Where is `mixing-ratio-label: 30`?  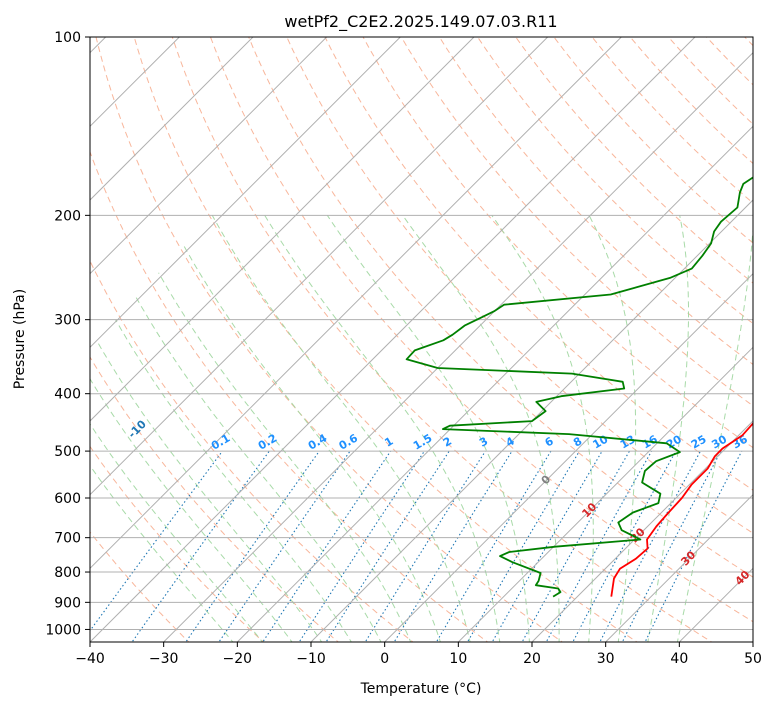
mixing-ratio-label: 30 is located at coordinates (719, 441).